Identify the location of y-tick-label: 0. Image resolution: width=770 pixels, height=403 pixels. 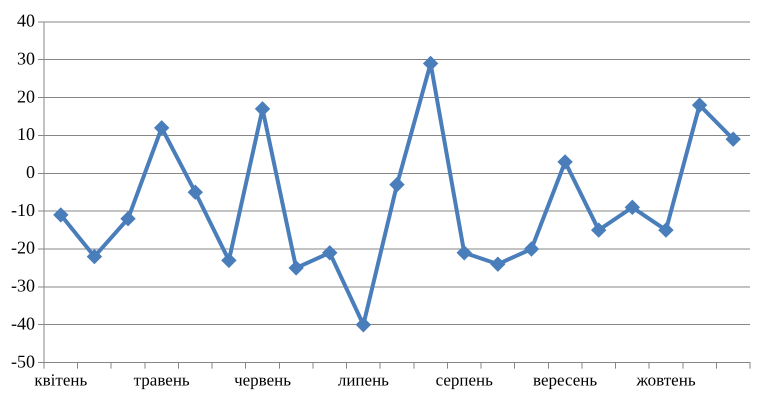
(30, 172).